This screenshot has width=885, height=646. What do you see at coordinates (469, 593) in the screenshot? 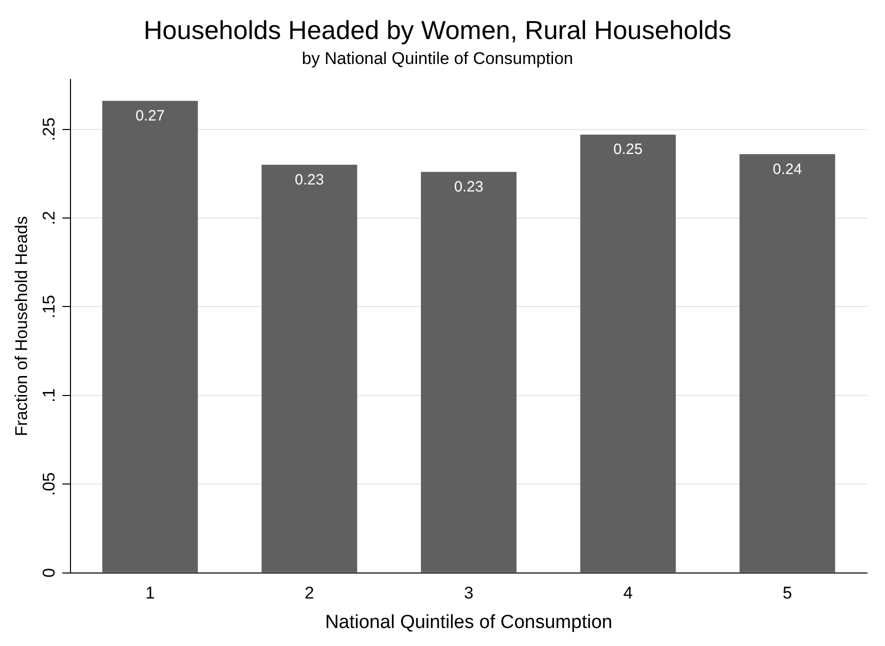
I see `x-tick-label: 3` at bounding box center [469, 593].